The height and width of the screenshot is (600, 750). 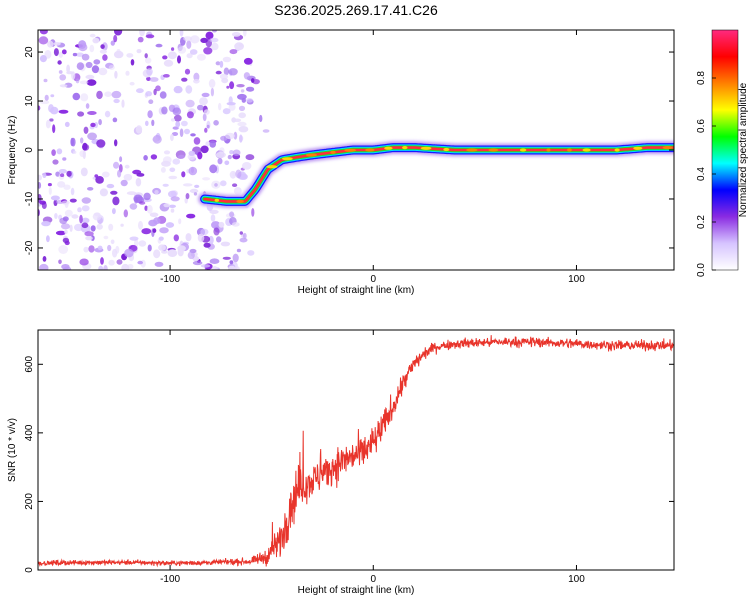 What do you see at coordinates (435, 174) in the screenshot?
I see `ridge-track` at bounding box center [435, 174].